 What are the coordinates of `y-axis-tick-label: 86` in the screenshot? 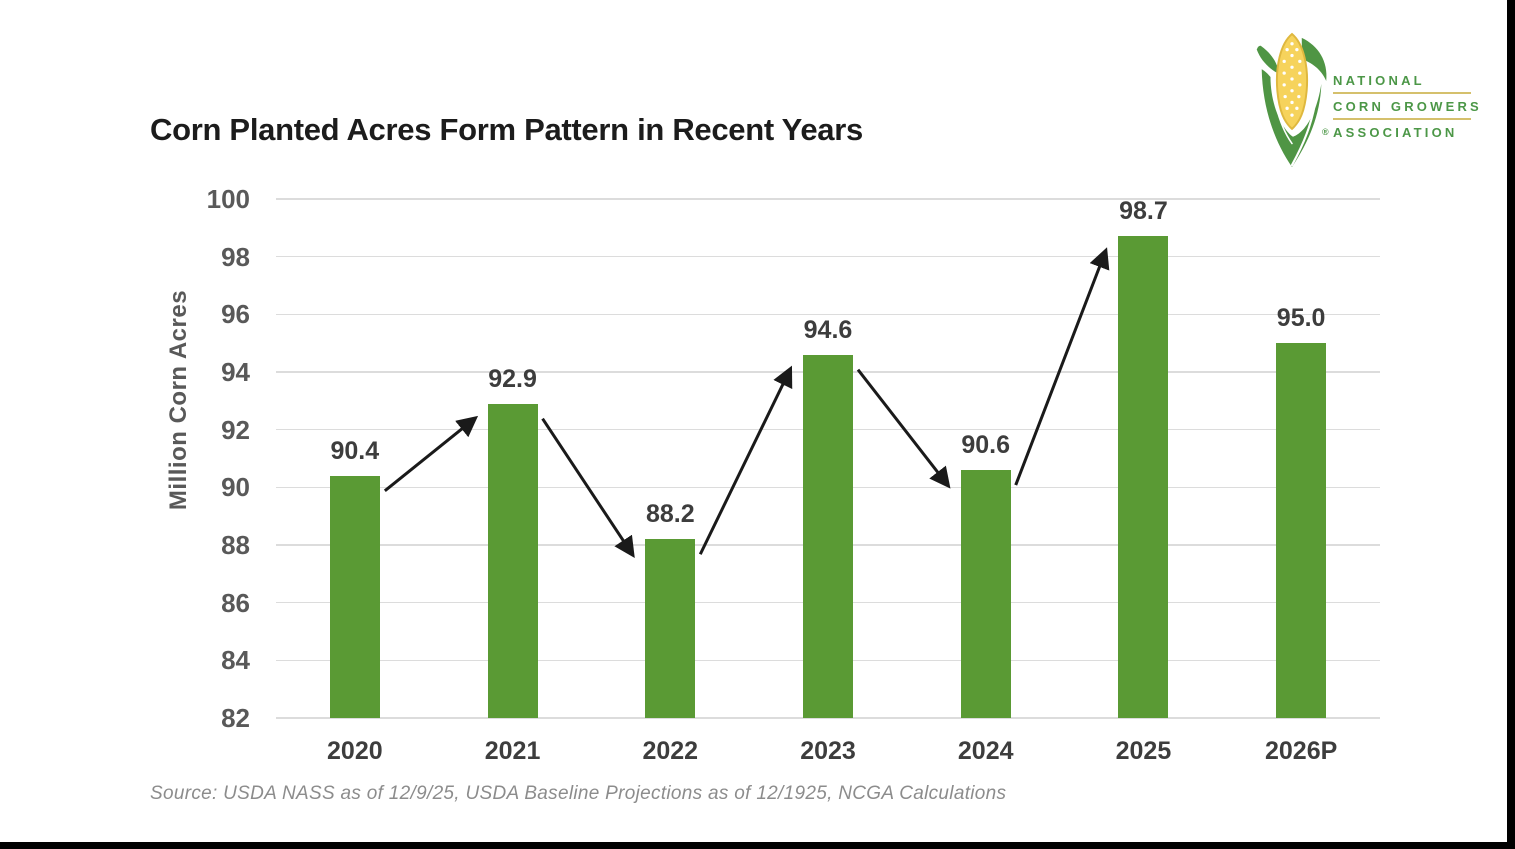 It's located at (235, 602).